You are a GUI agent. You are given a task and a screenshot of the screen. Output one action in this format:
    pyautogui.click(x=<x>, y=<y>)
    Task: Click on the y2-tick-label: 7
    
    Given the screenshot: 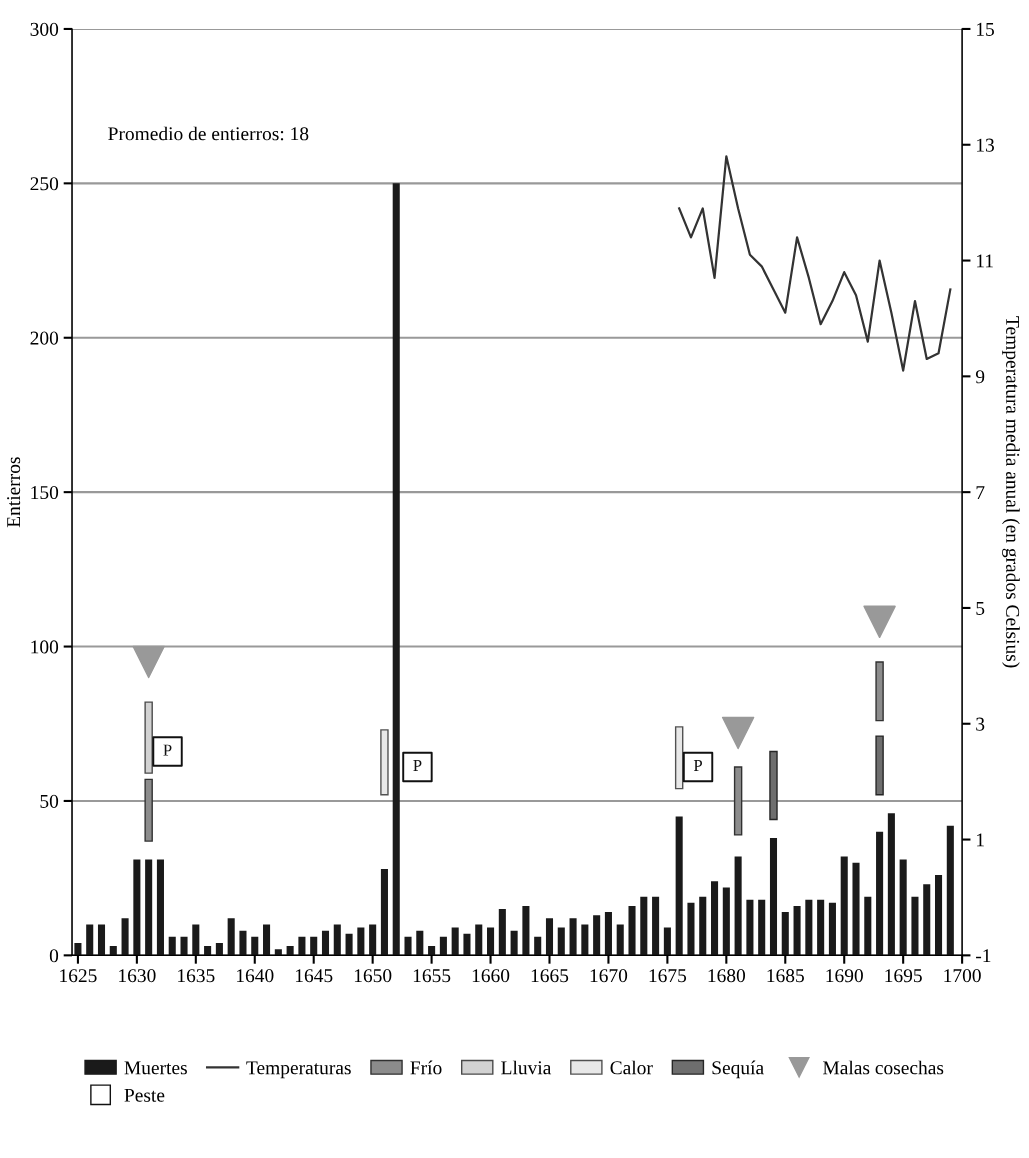 What is the action you would take?
    pyautogui.click(x=980, y=492)
    